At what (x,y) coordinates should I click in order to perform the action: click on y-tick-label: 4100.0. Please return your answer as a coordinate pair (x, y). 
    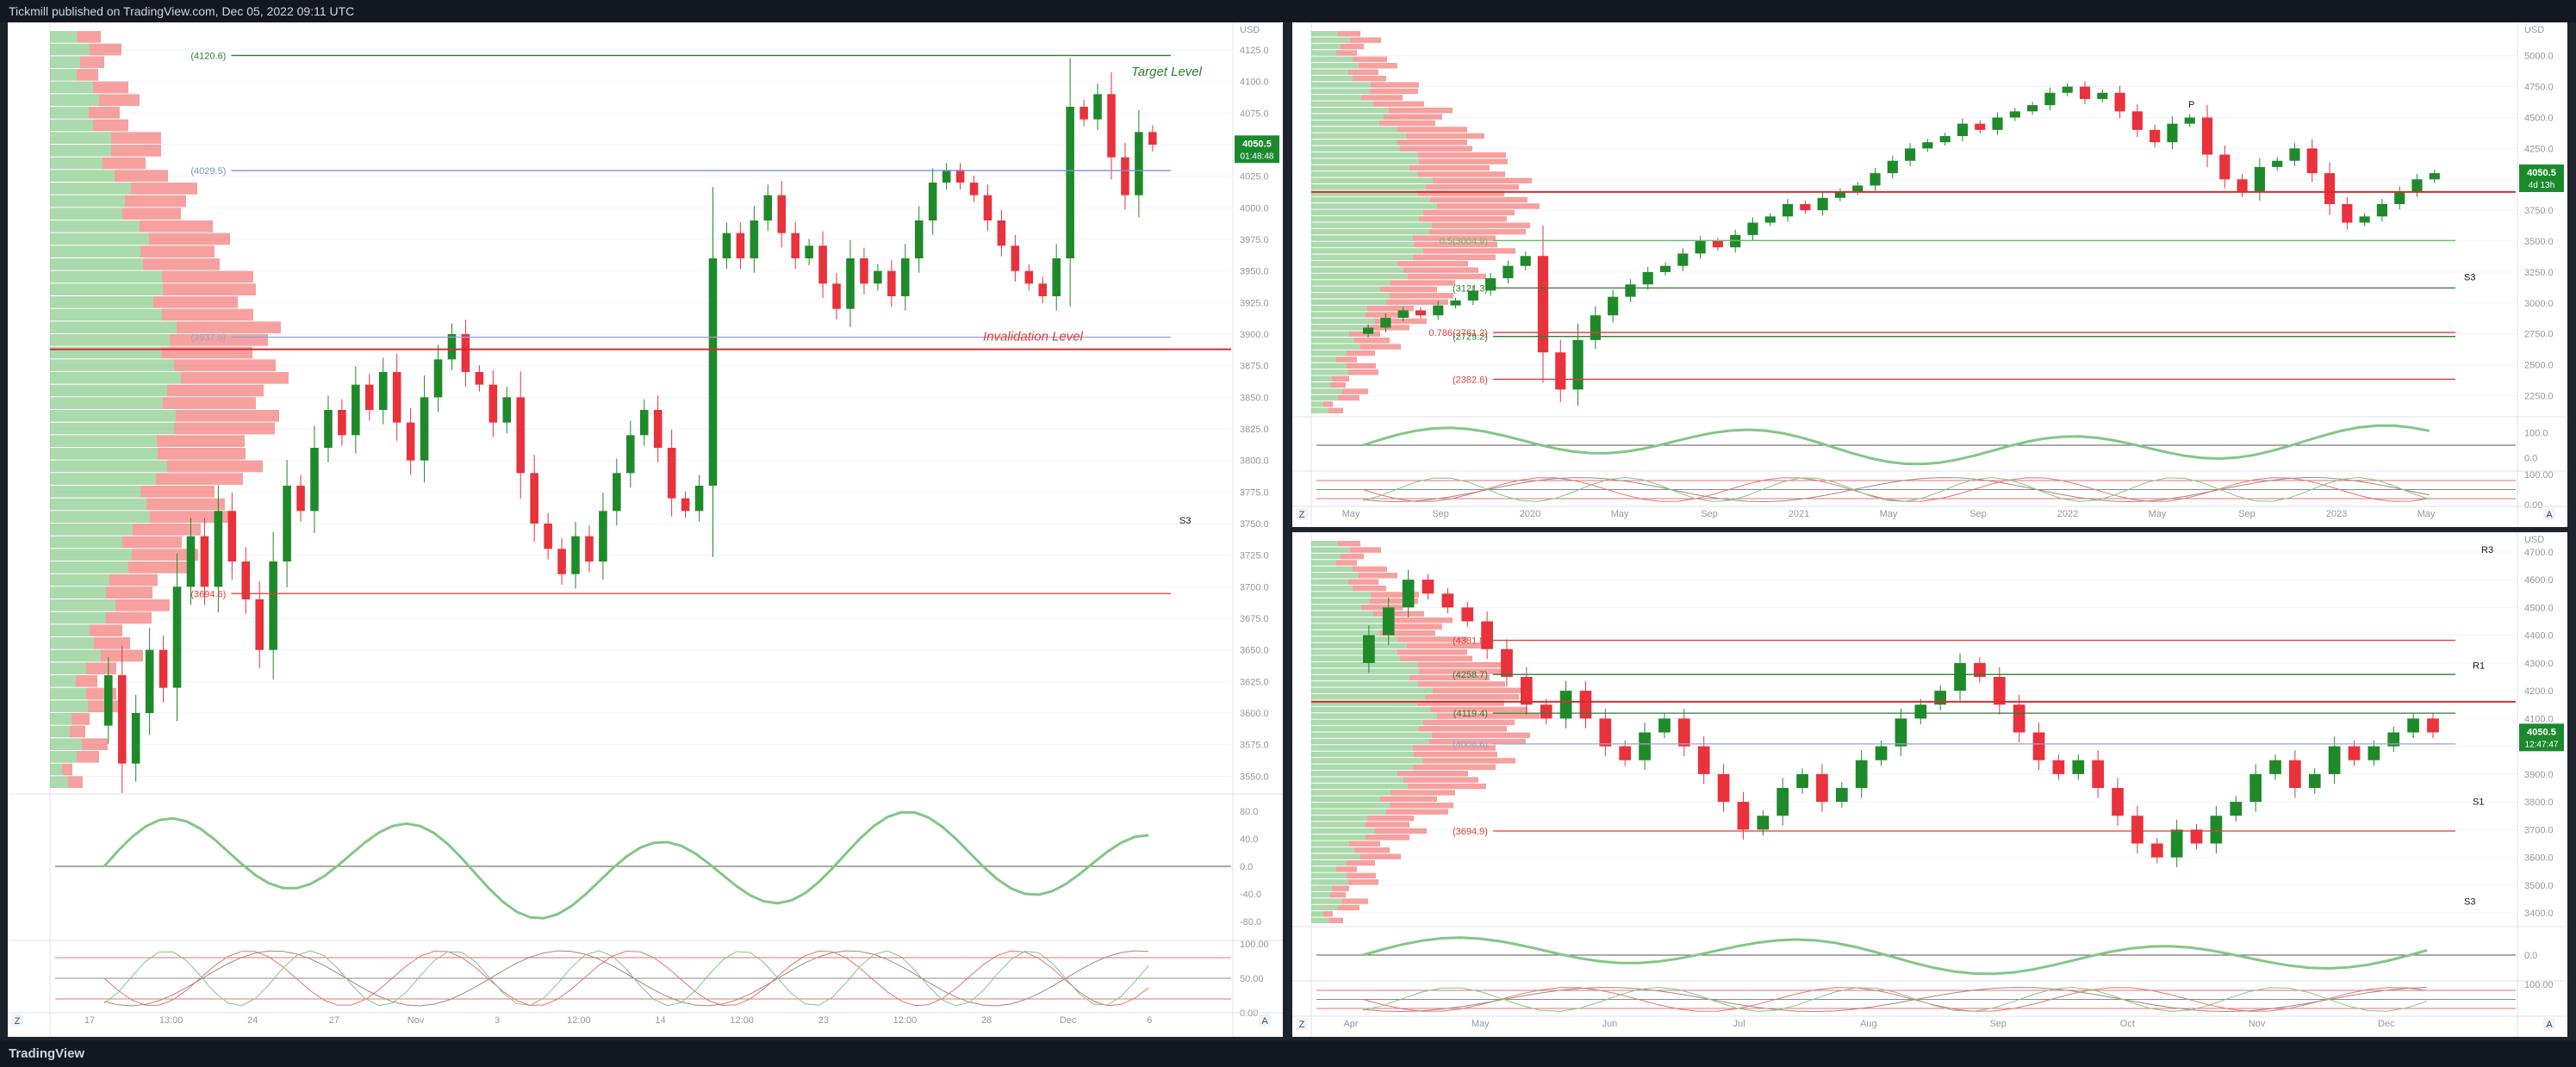
    Looking at the image, I should click on (2539, 719).